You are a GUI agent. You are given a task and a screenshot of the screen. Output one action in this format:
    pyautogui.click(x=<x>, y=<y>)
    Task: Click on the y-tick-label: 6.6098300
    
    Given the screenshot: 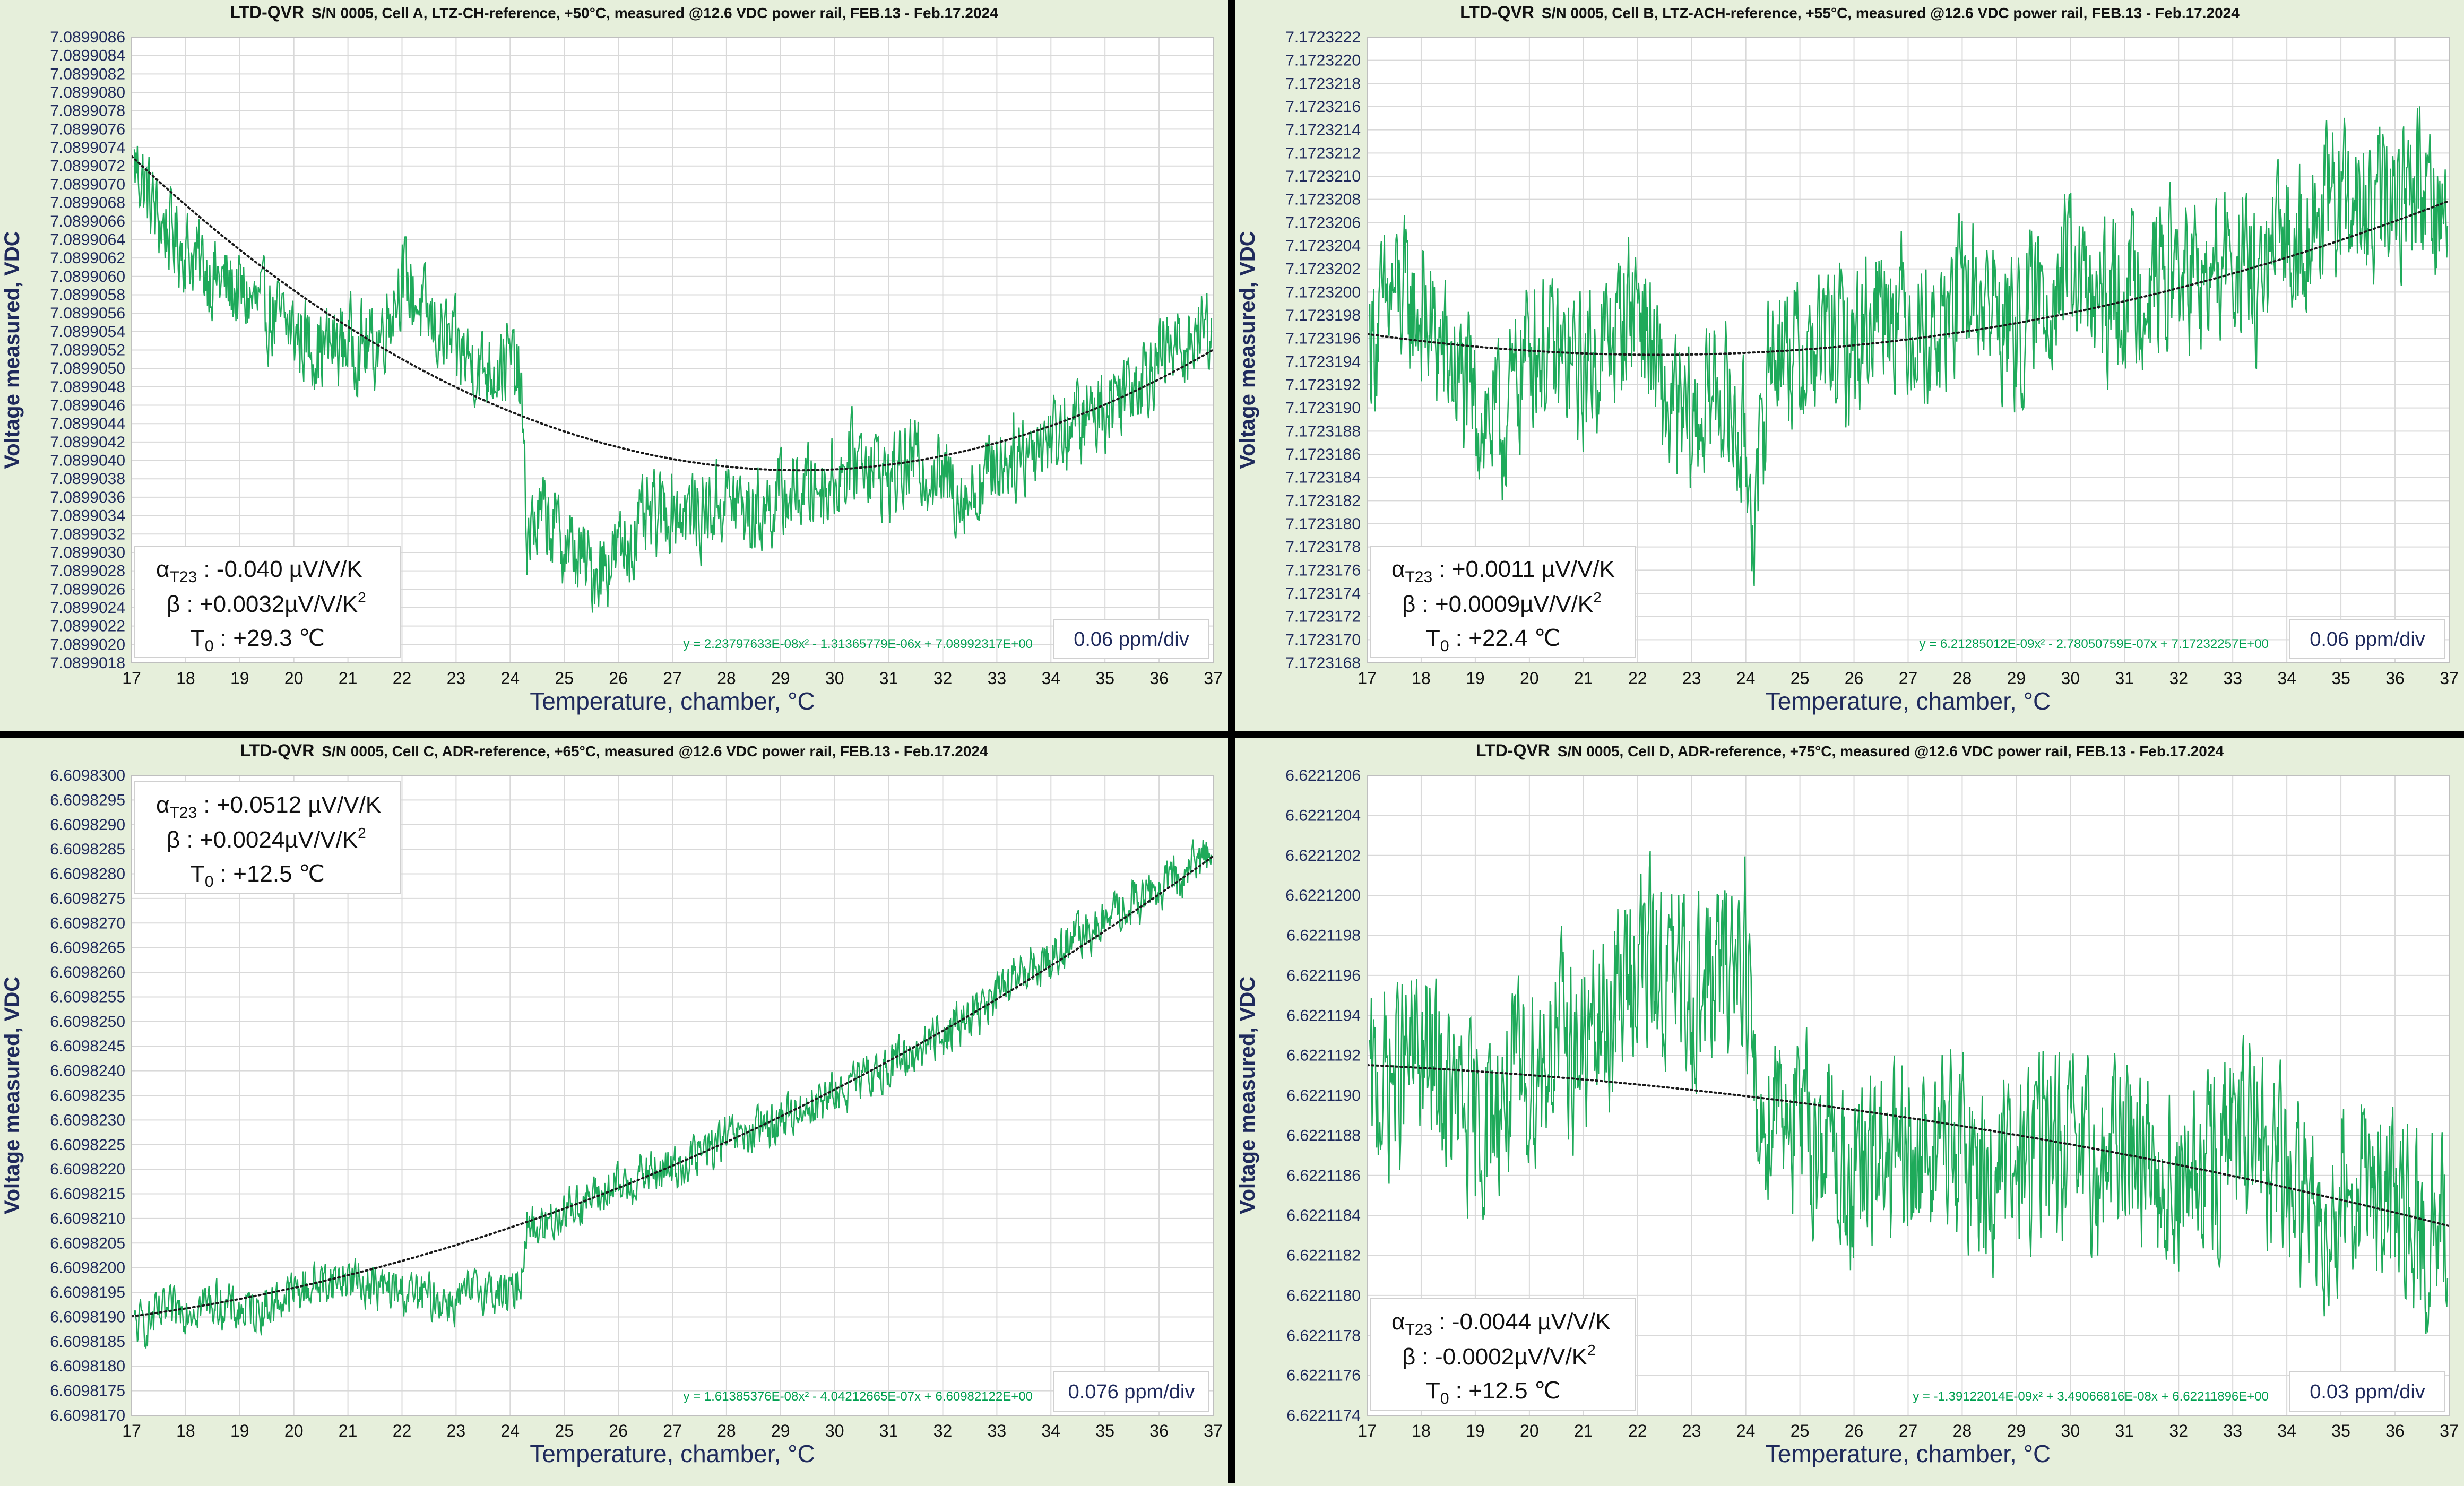 What is the action you would take?
    pyautogui.click(x=87, y=775)
    